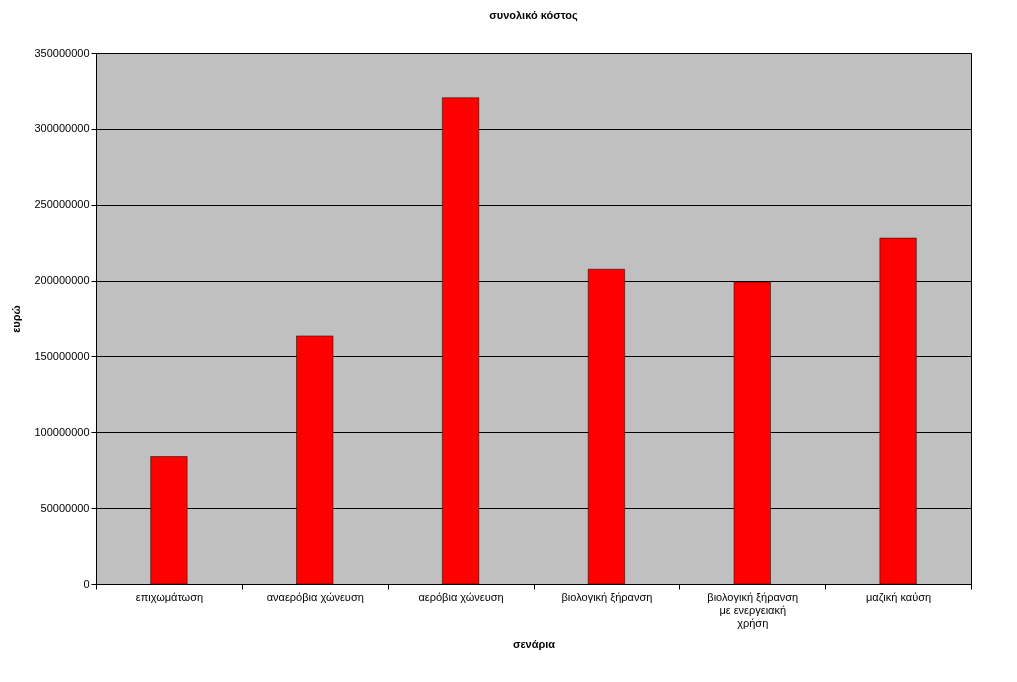  I want to click on x-tick-label: μαζική καύση, so click(899, 596).